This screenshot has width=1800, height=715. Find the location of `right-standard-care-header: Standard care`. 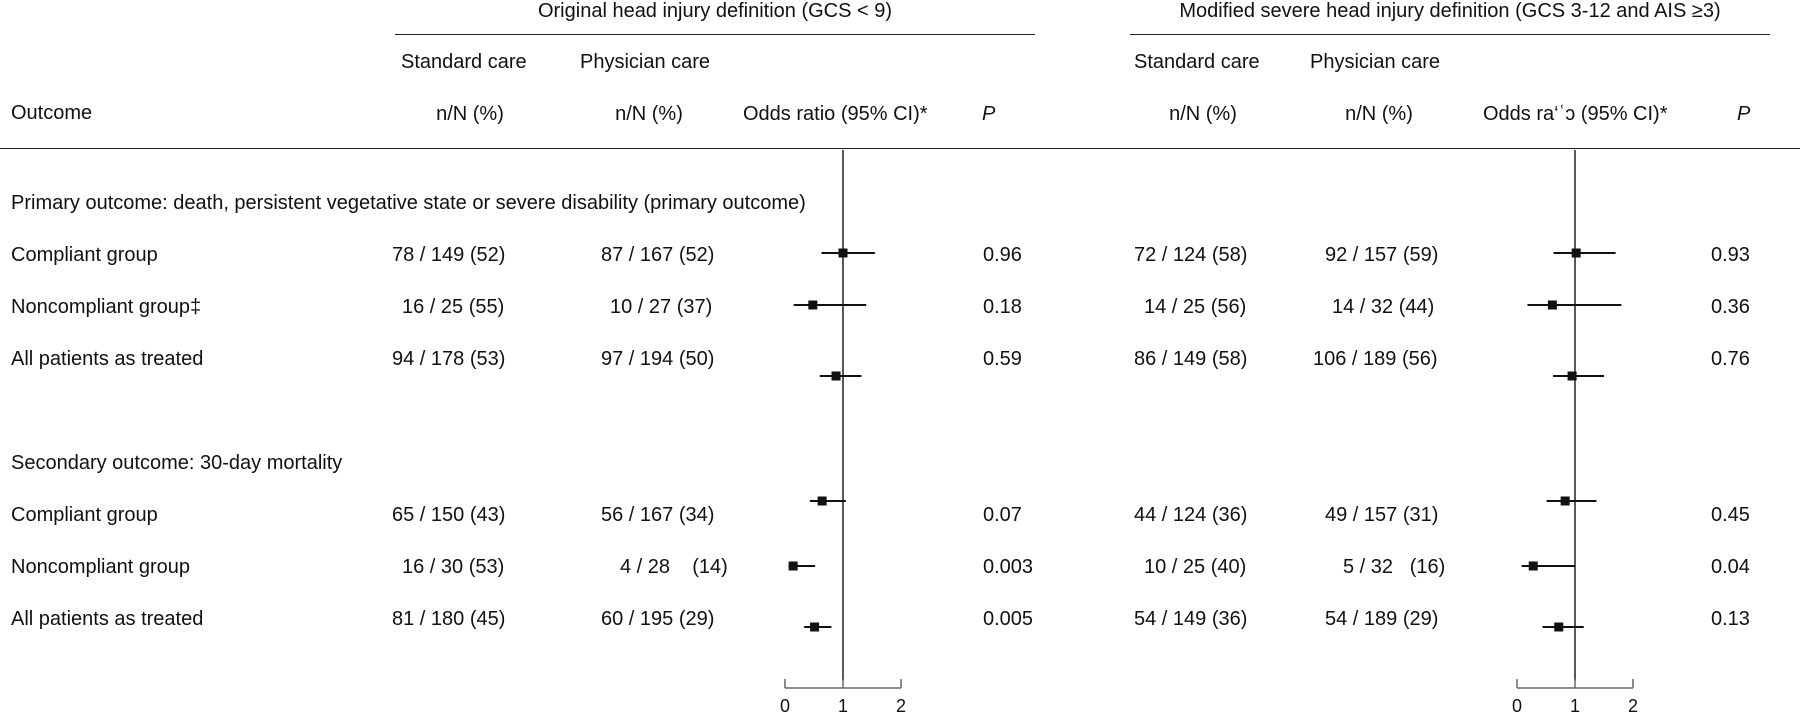

right-standard-care-header: Standard care is located at coordinates (1197, 62).